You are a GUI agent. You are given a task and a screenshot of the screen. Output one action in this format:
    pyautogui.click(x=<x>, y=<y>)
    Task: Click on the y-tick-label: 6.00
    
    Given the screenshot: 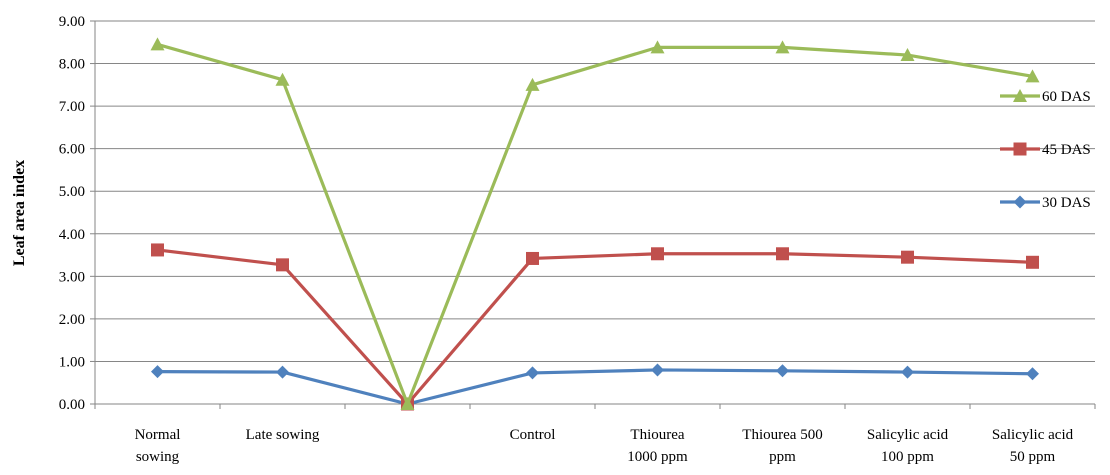 What is the action you would take?
    pyautogui.click(x=72, y=150)
    